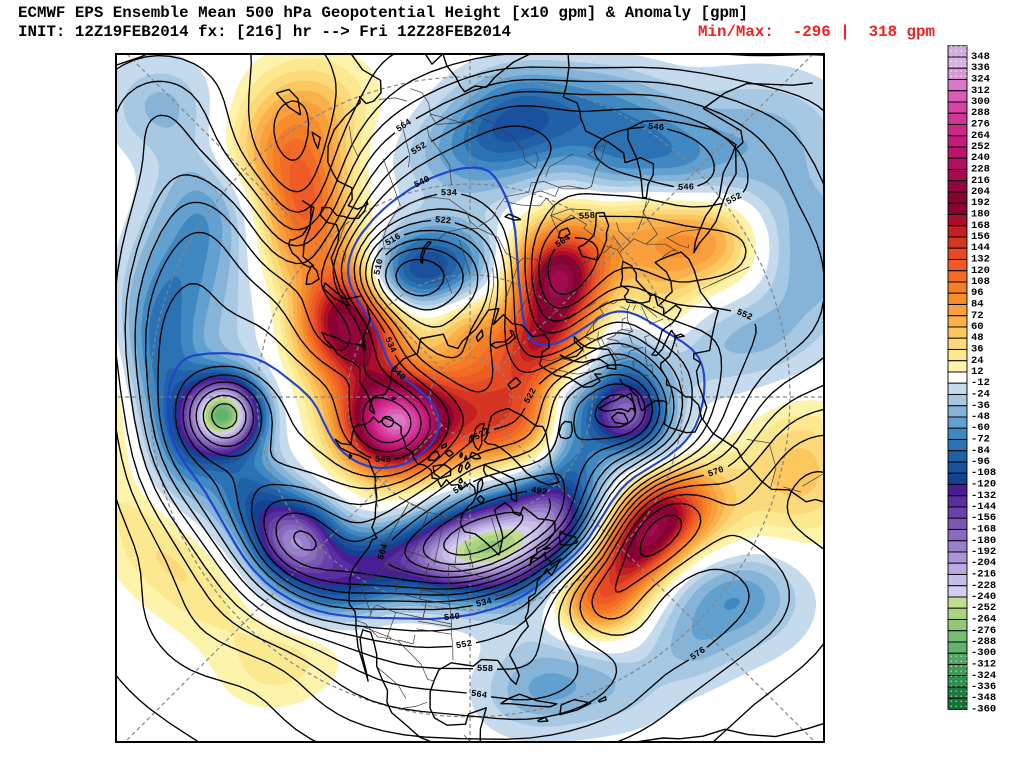 The width and height of the screenshot is (1024, 768). What do you see at coordinates (977, 350) in the screenshot?
I see `svg-text: 36` at bounding box center [977, 350].